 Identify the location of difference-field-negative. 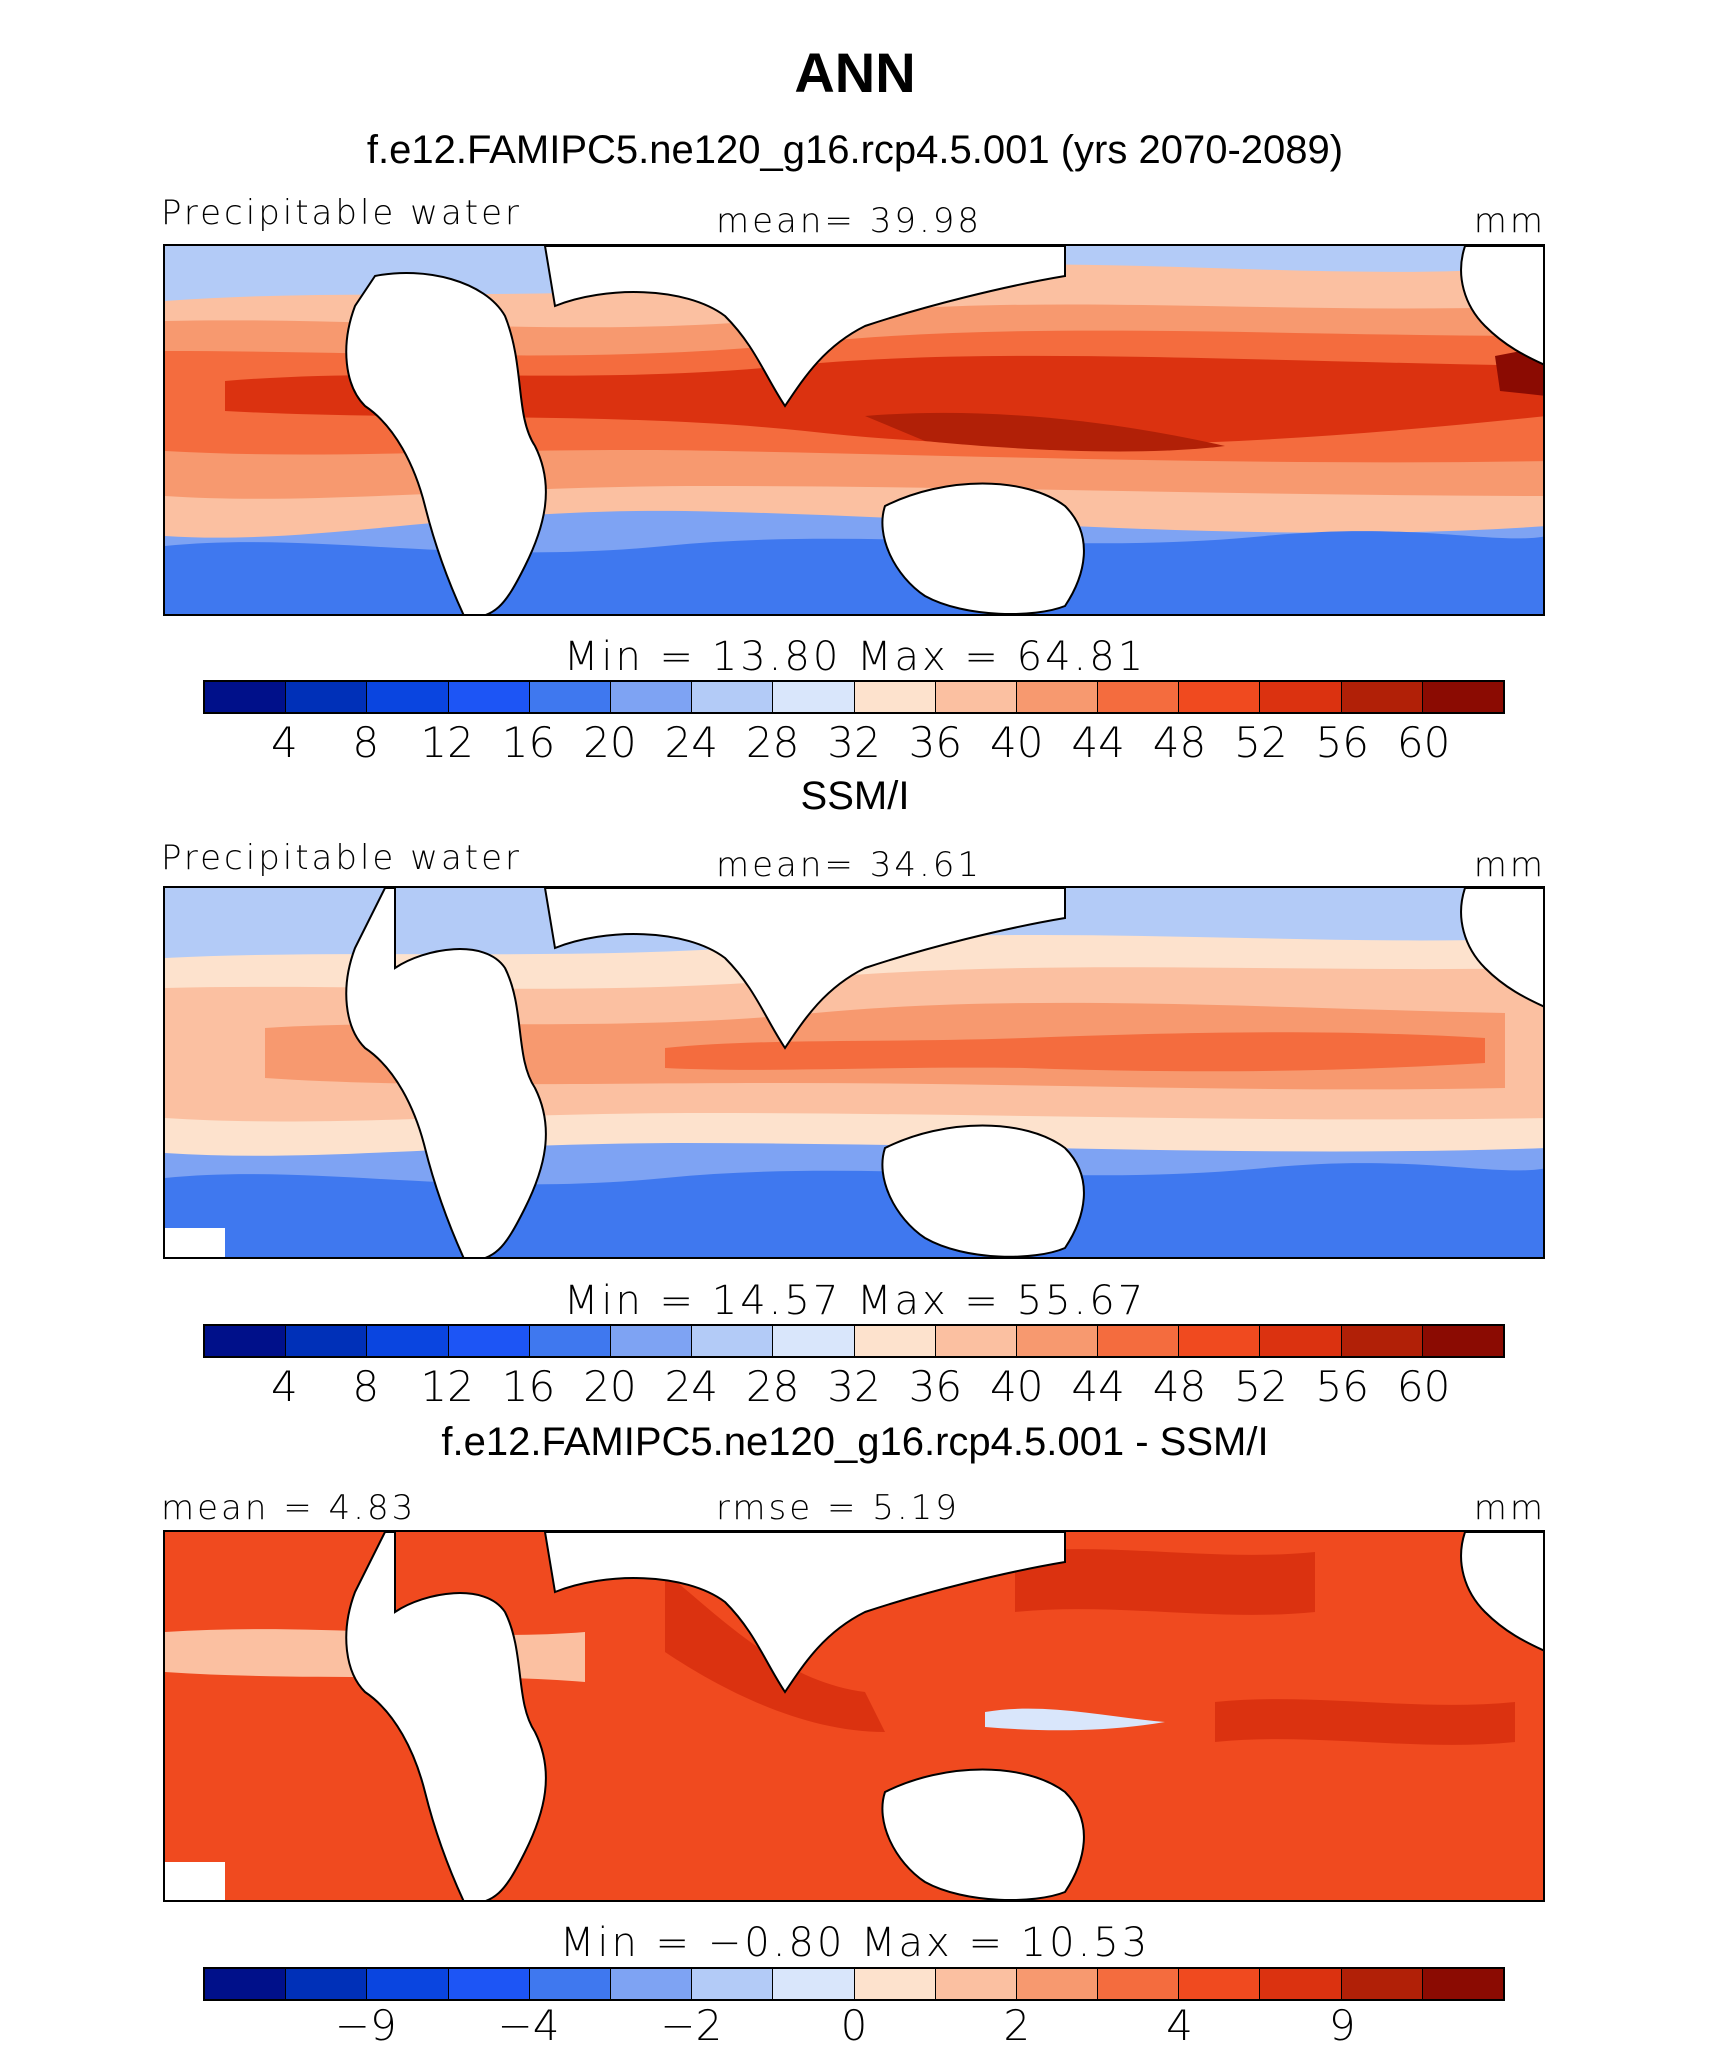
(1075, 1719).